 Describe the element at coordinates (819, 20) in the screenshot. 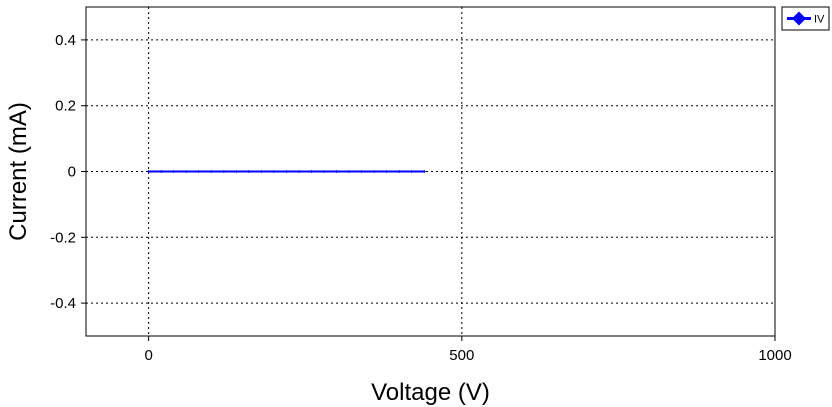

I see `legend-label-iv: IV` at that location.